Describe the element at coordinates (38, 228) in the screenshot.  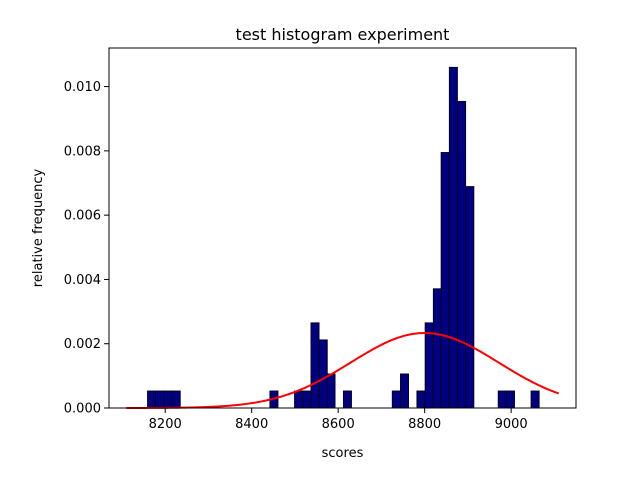
I see `y-axis-label: relative frequency` at that location.